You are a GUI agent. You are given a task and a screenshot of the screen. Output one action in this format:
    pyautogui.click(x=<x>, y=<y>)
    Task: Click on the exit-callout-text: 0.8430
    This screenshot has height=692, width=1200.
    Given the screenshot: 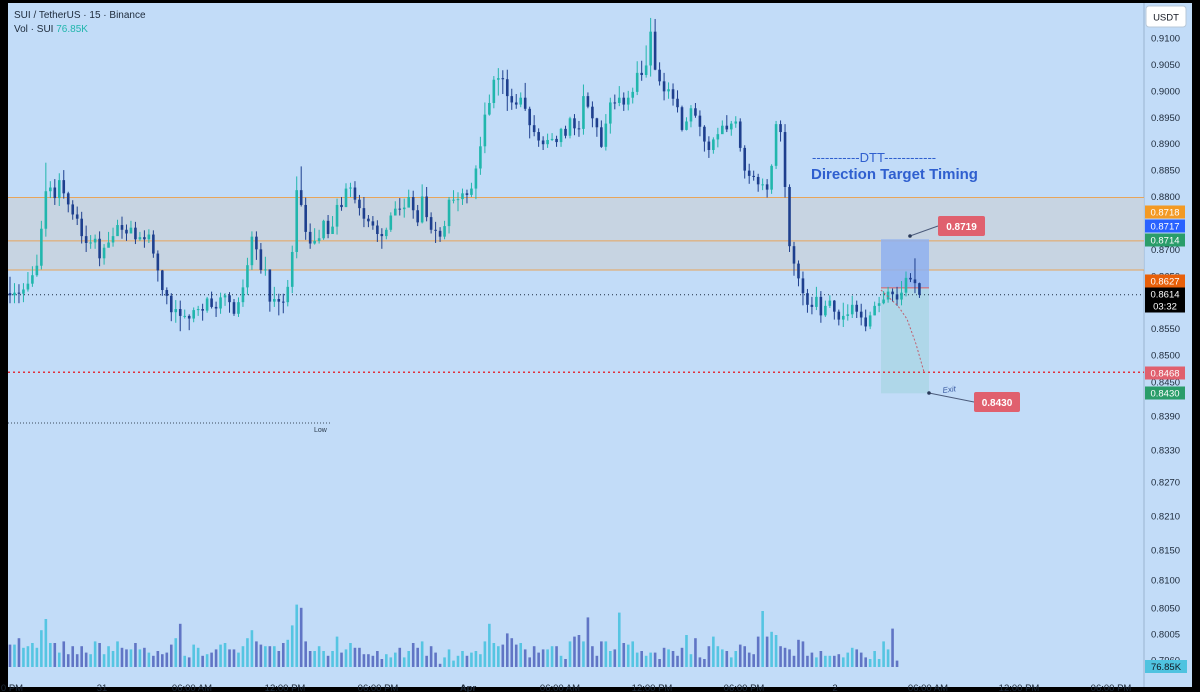 What is the action you would take?
    pyautogui.click(x=997, y=403)
    